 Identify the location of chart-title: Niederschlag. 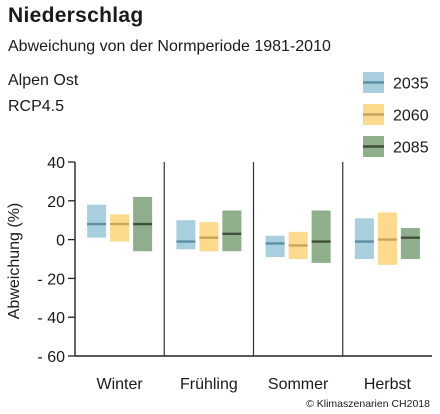
(76, 15).